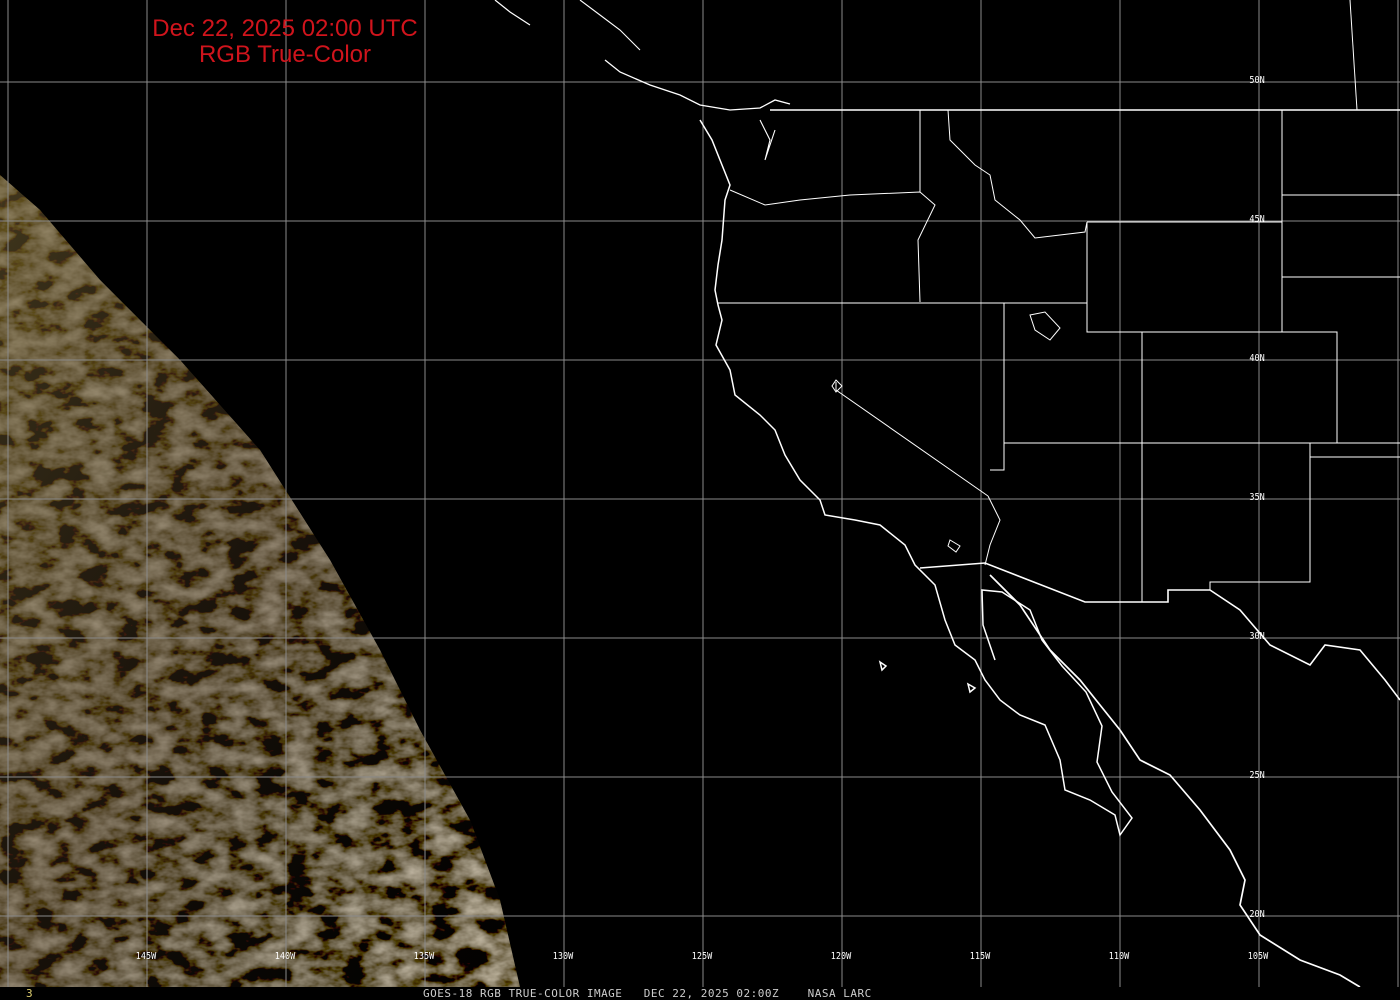 This screenshot has width=1400, height=1000. Describe the element at coordinates (1175, 780) in the screenshot. I see `coastline-mexico` at that location.